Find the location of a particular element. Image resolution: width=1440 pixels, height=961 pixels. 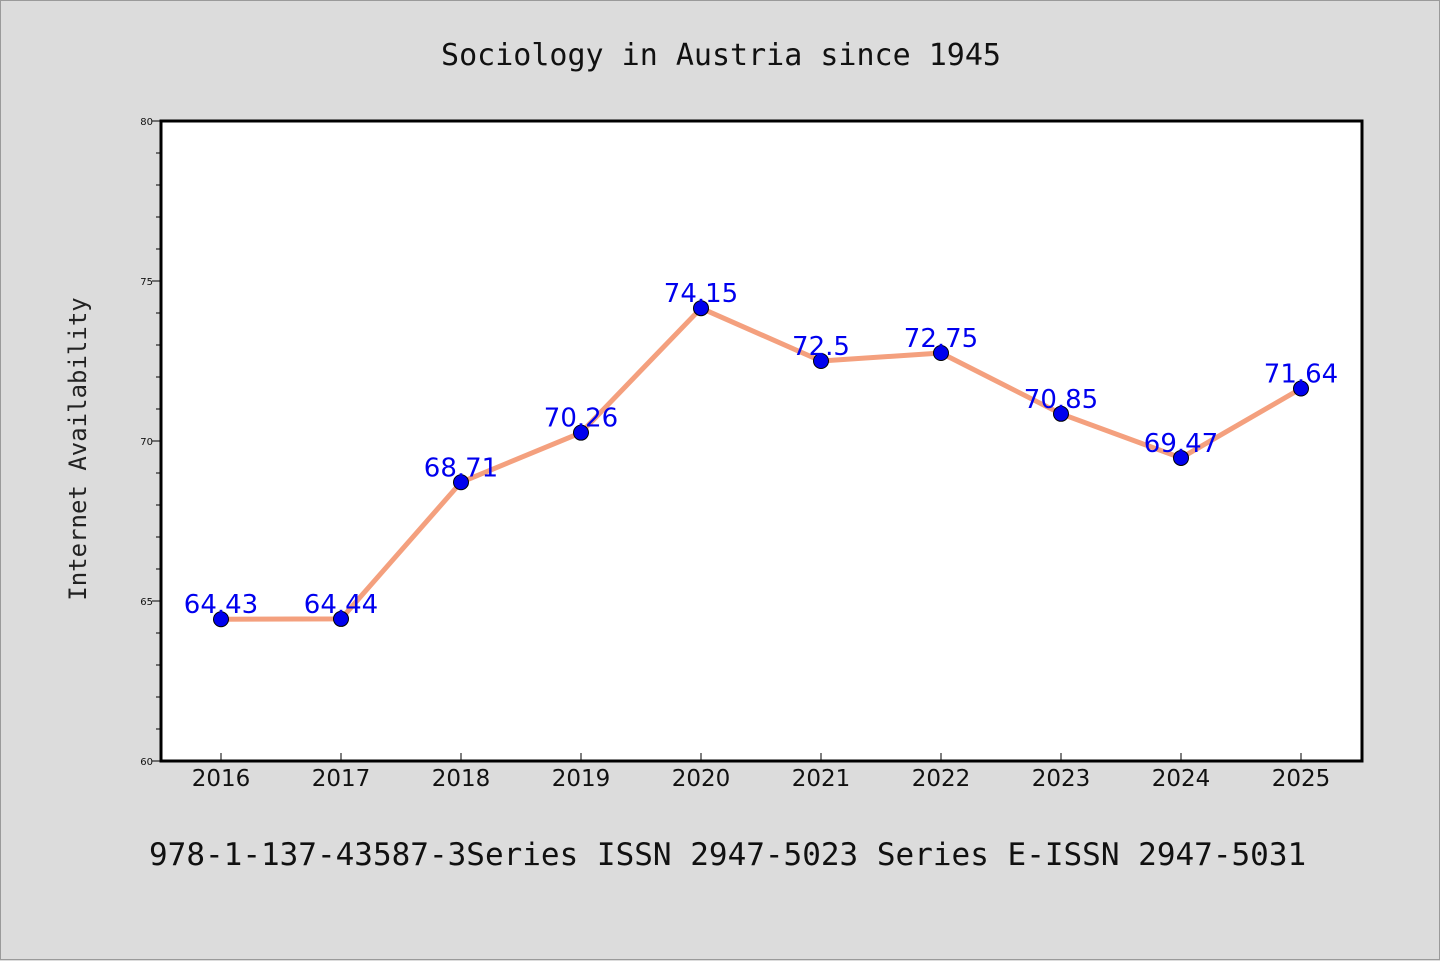

y-axis-ticks: 60 65 70 75 80 is located at coordinates (150, 442).